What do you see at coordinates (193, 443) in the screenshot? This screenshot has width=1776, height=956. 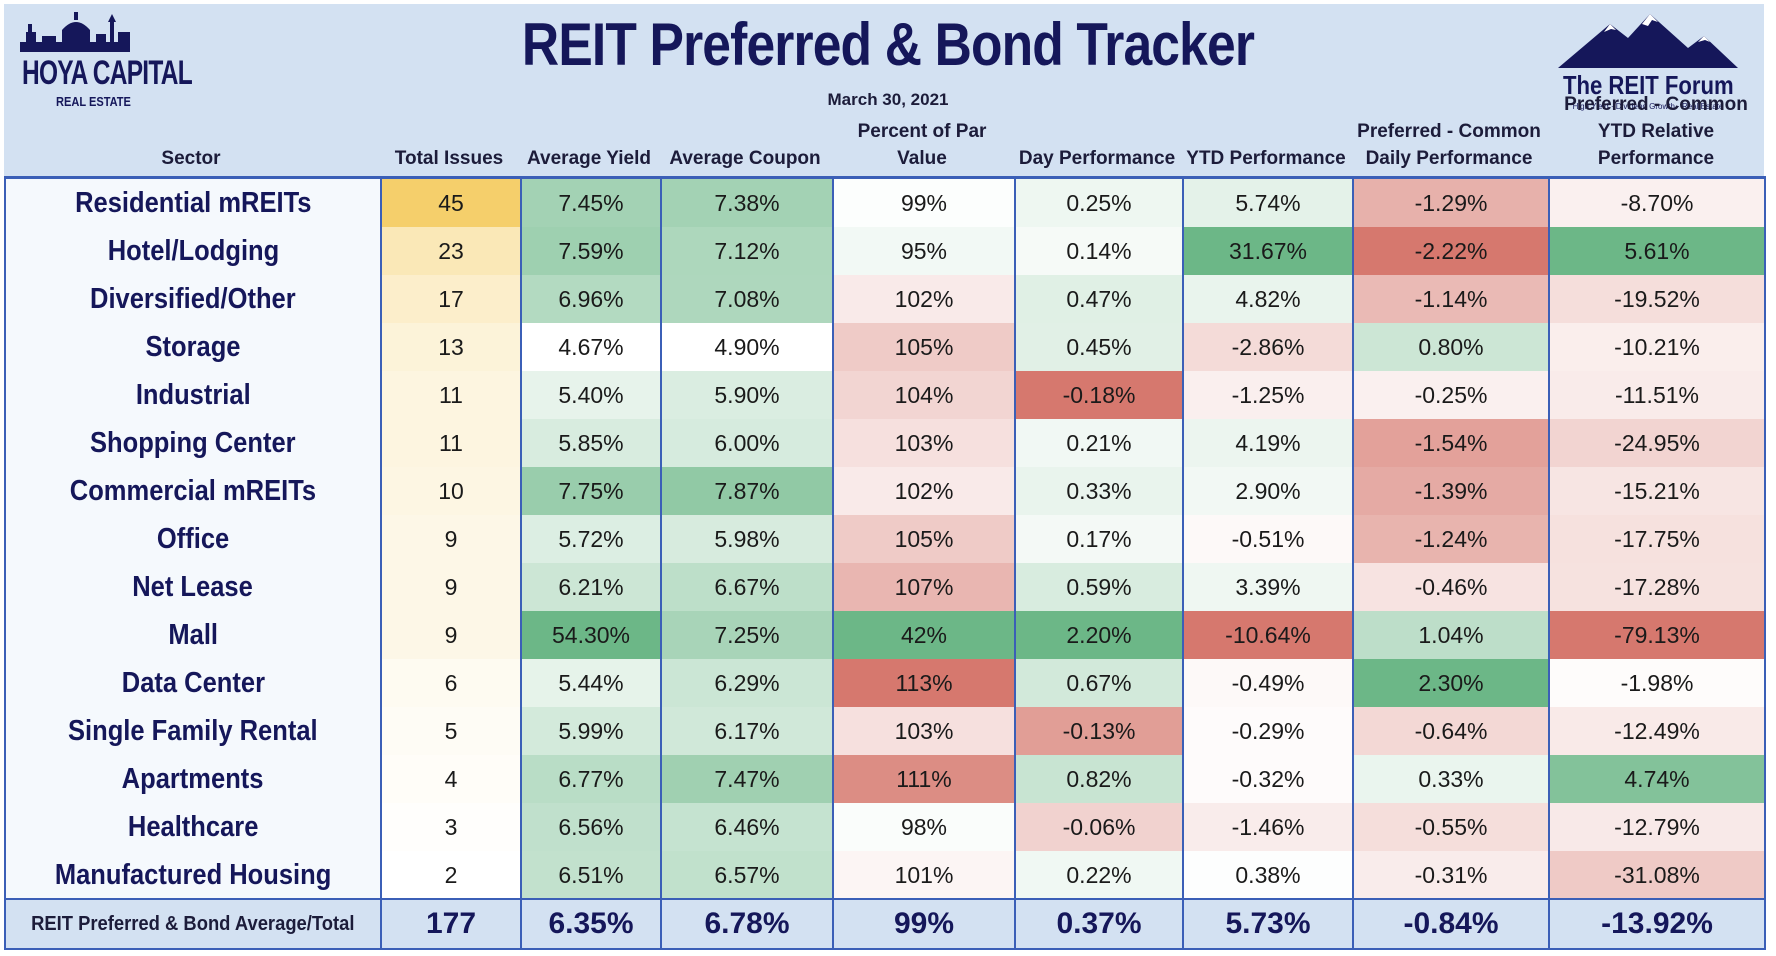 I see `sector-name-cell: Shopping Center` at bounding box center [193, 443].